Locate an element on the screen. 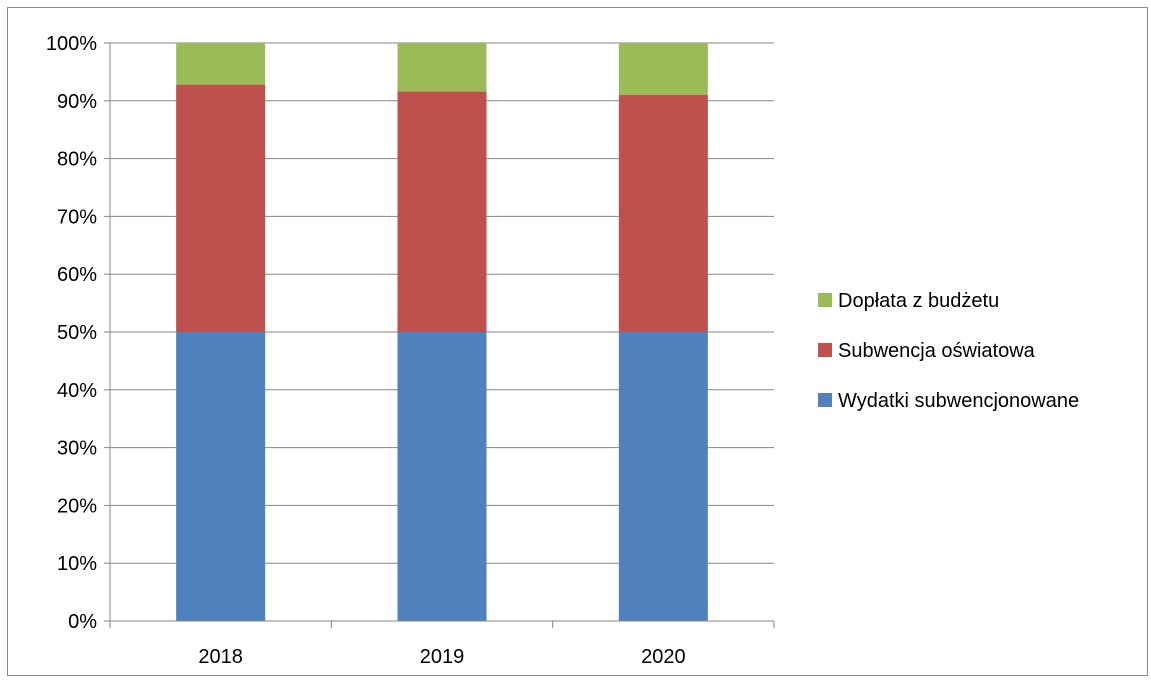 The height and width of the screenshot is (685, 1151). y-tick-label: 30% is located at coordinates (77, 449).